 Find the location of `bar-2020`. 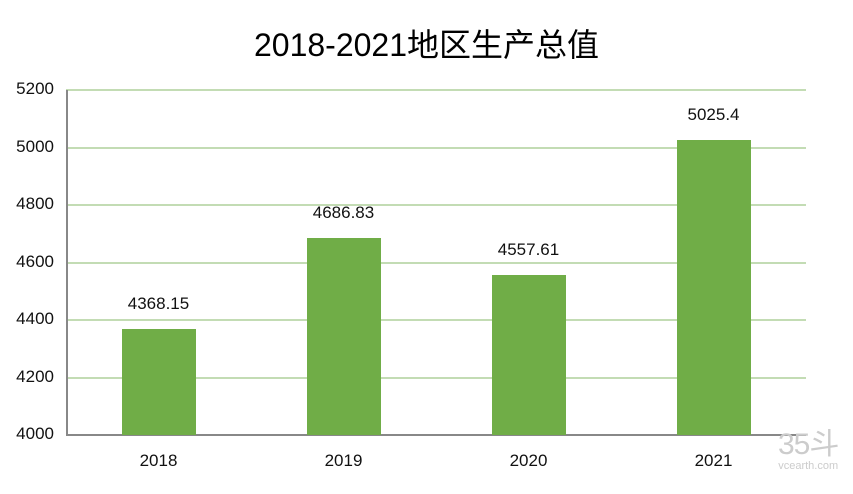

bar-2020 is located at coordinates (528, 354).